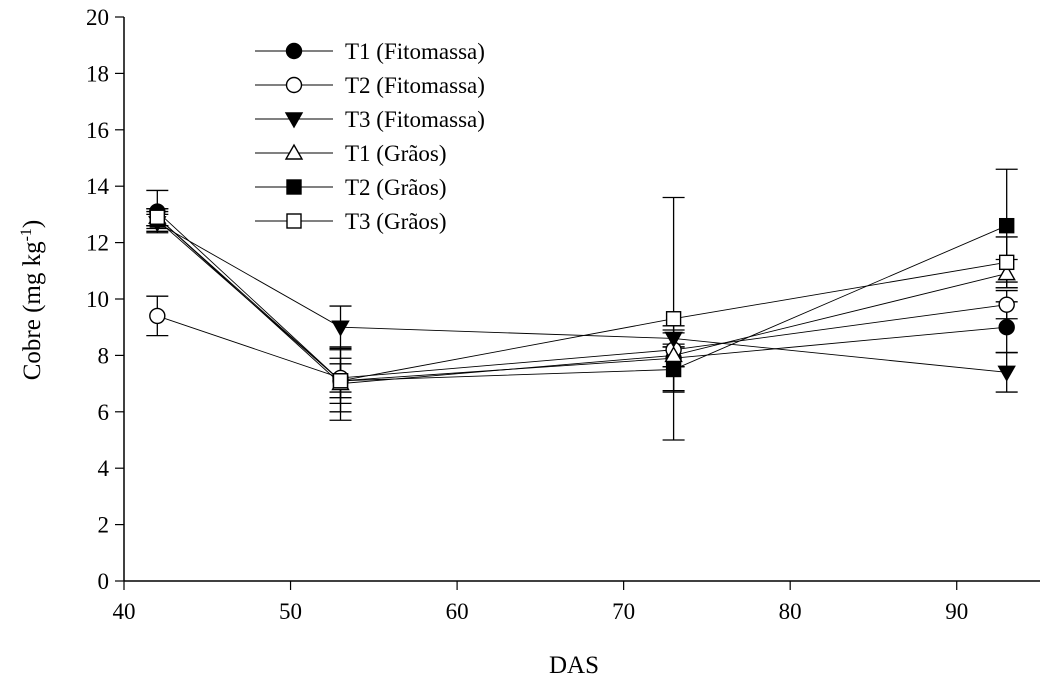 Image resolution: width=1045 pixels, height=680 pixels. Describe the element at coordinates (294, 51) in the screenshot. I see `legend-marker-t1-fitomassa` at that location.